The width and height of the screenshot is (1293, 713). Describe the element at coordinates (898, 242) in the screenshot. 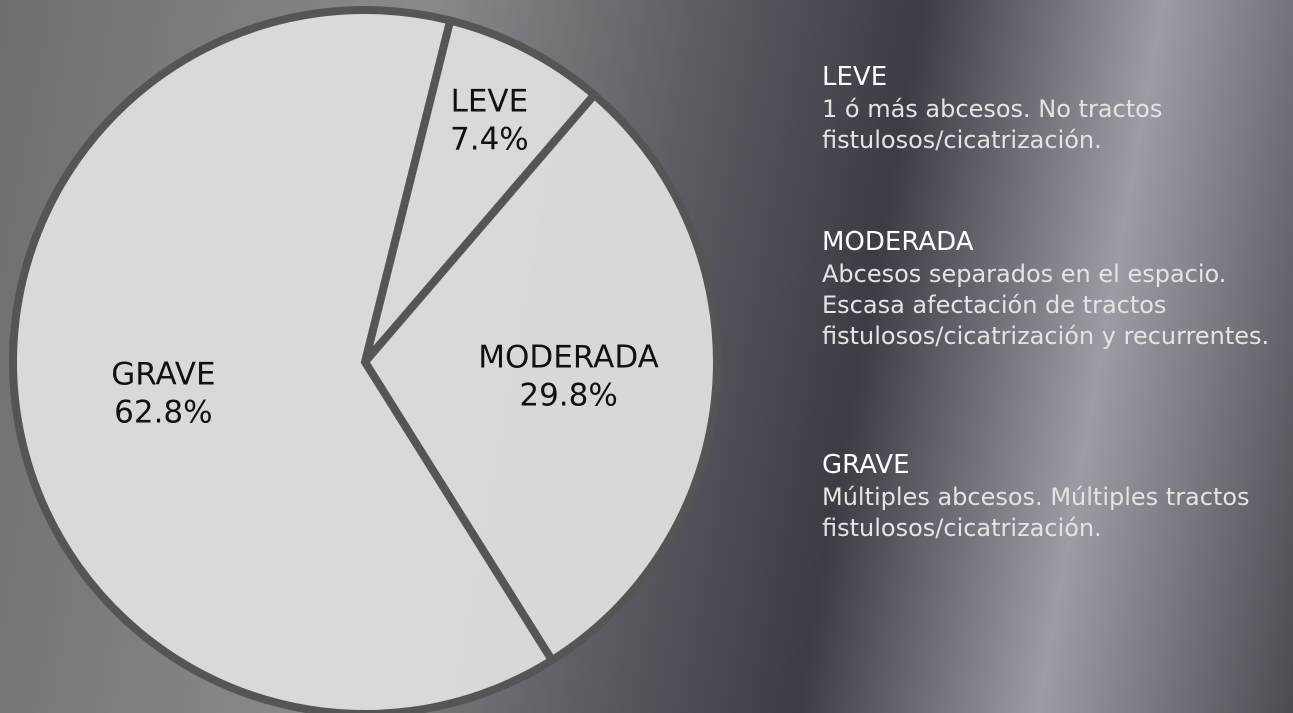

I see `description-title: MODERADA` at that location.